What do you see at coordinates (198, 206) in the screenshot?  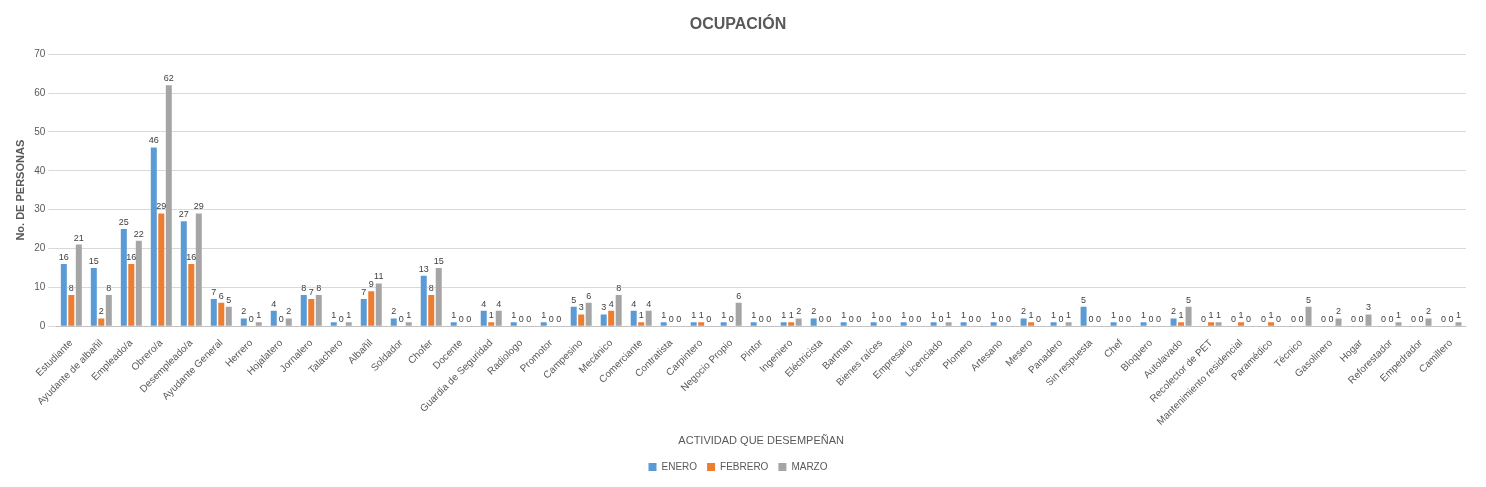 I see `data-label: 29` at bounding box center [198, 206].